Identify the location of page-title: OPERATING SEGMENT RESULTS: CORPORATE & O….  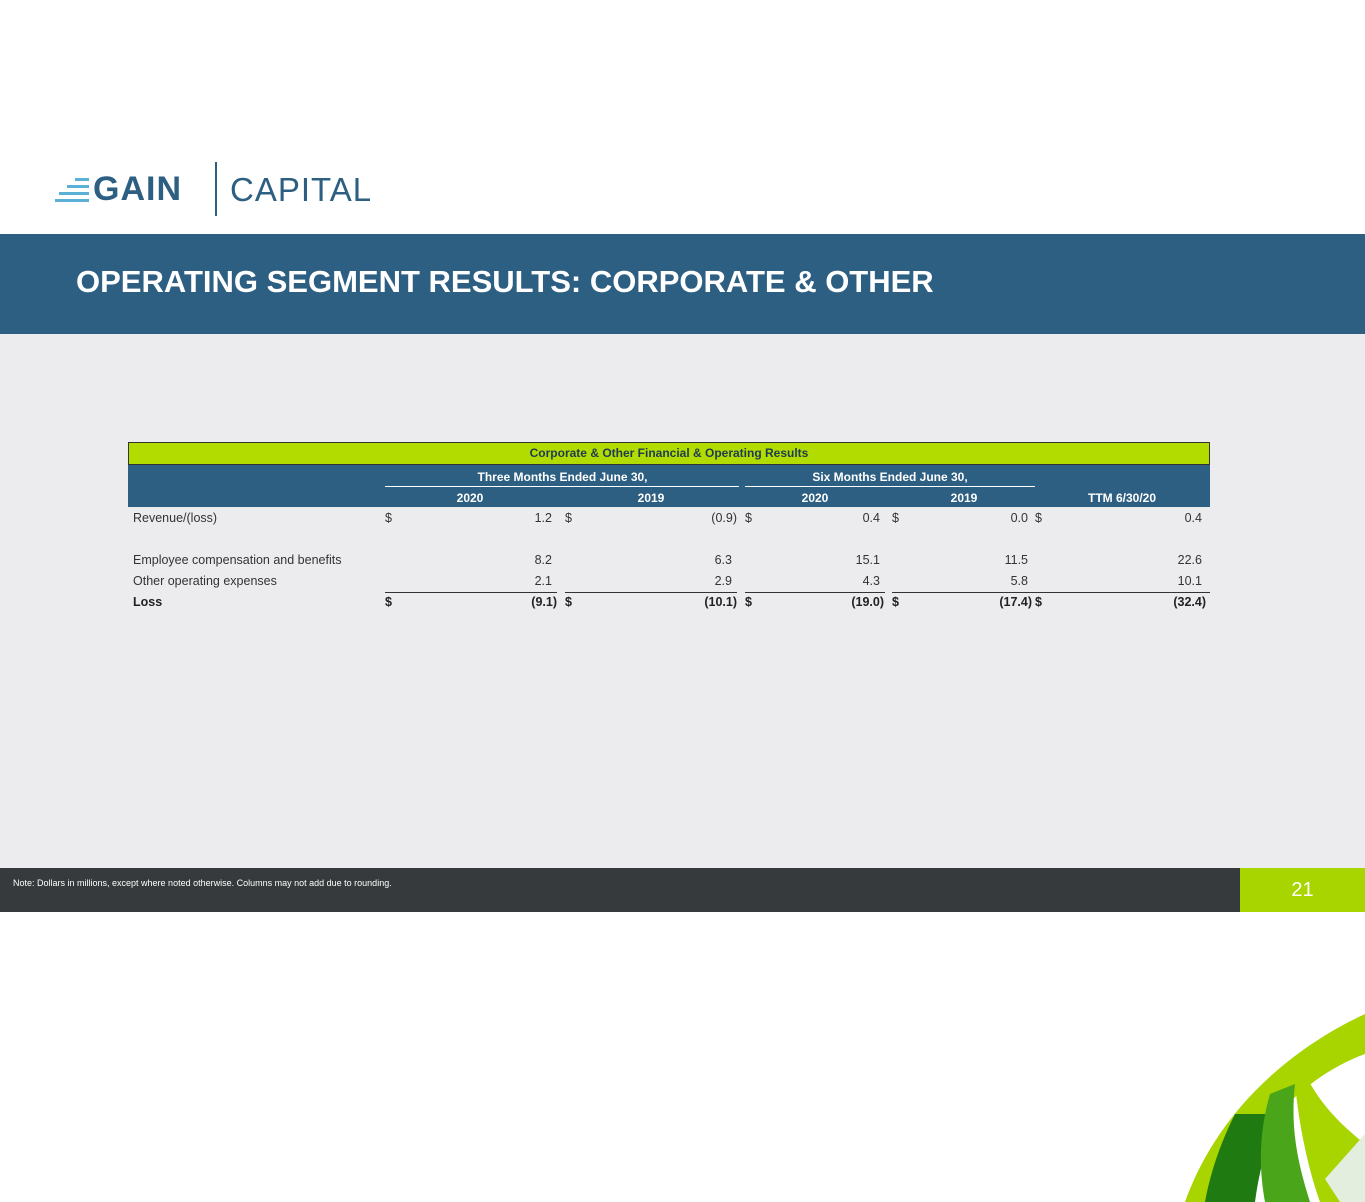
(505, 281).